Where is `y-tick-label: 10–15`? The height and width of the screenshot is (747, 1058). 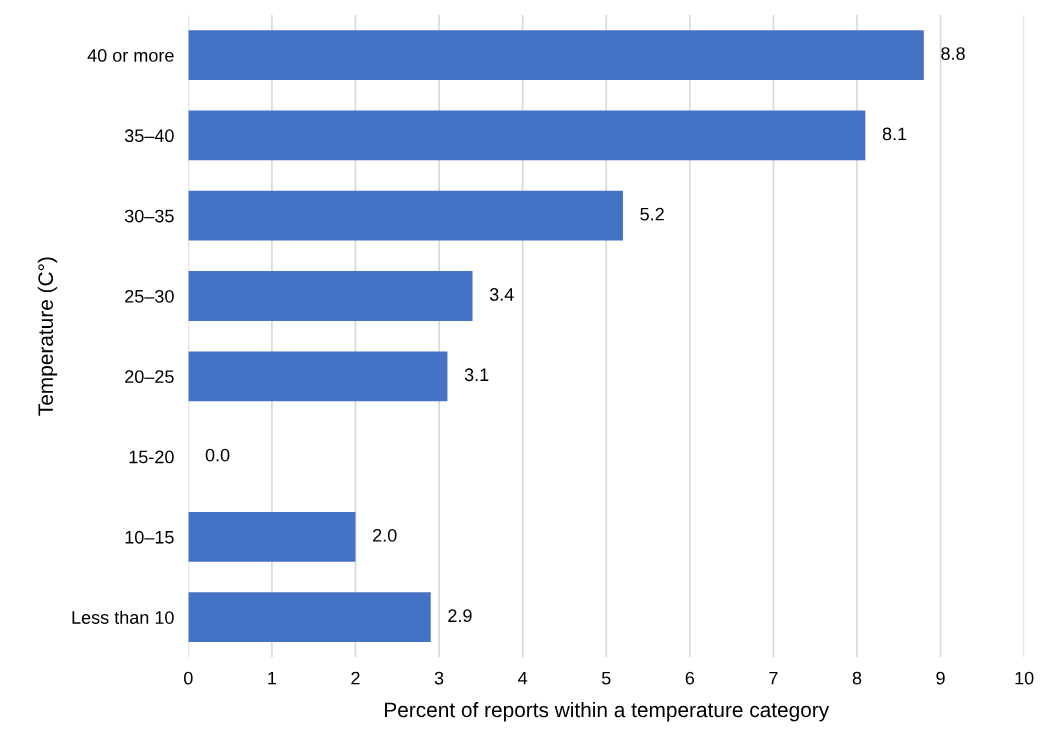
y-tick-label: 10–15 is located at coordinates (149, 537).